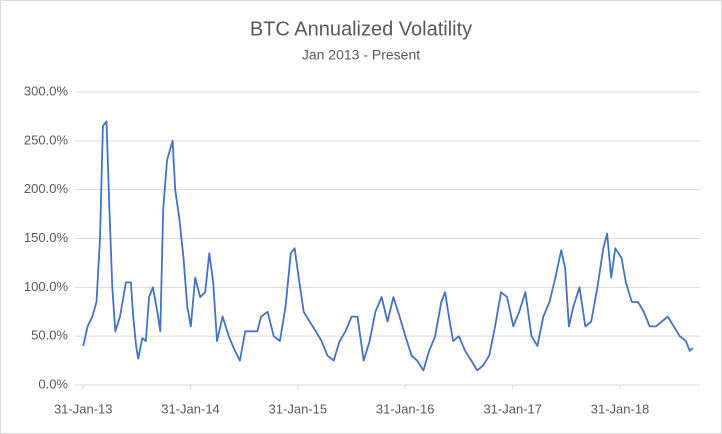  I want to click on chart-title: BTC Annualized Volatility, so click(361, 29).